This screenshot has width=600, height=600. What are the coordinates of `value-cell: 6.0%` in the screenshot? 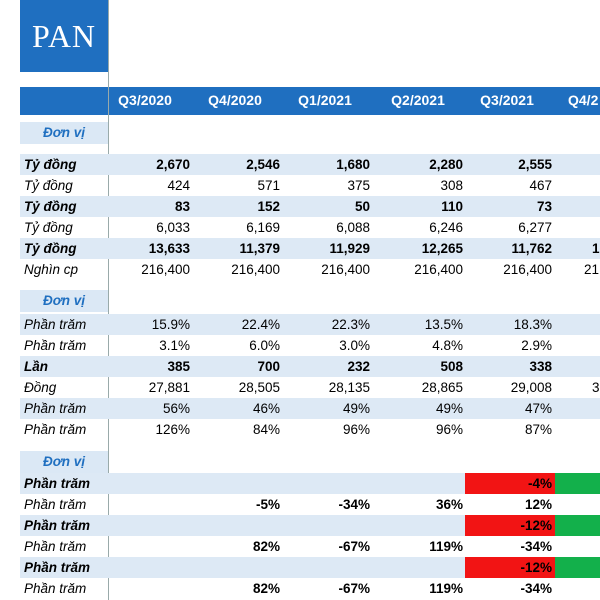 It's located at (264, 345).